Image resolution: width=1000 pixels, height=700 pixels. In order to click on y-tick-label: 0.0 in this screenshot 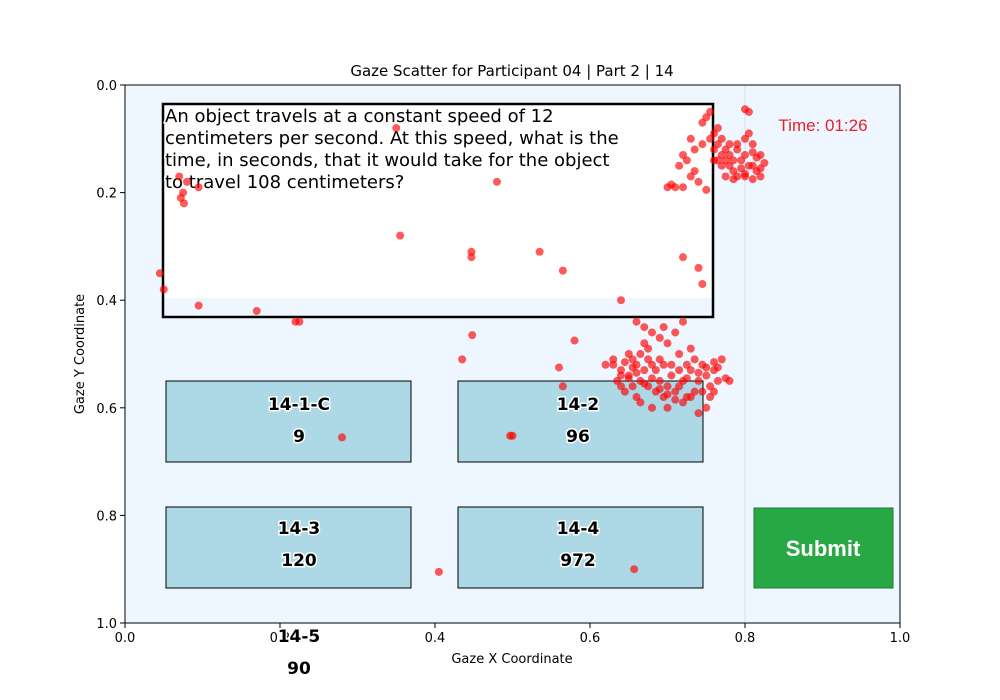, I will do `click(106, 86)`.